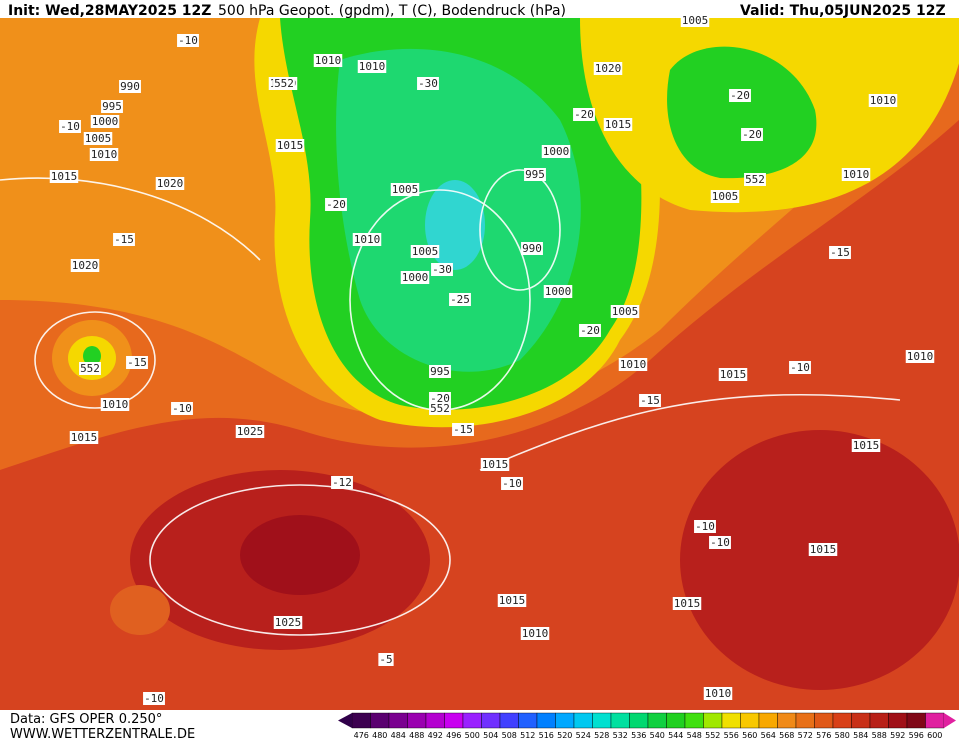 The image size is (959, 741). Describe the element at coordinates (463, 429) in the screenshot. I see `isobar-label: -15` at that location.